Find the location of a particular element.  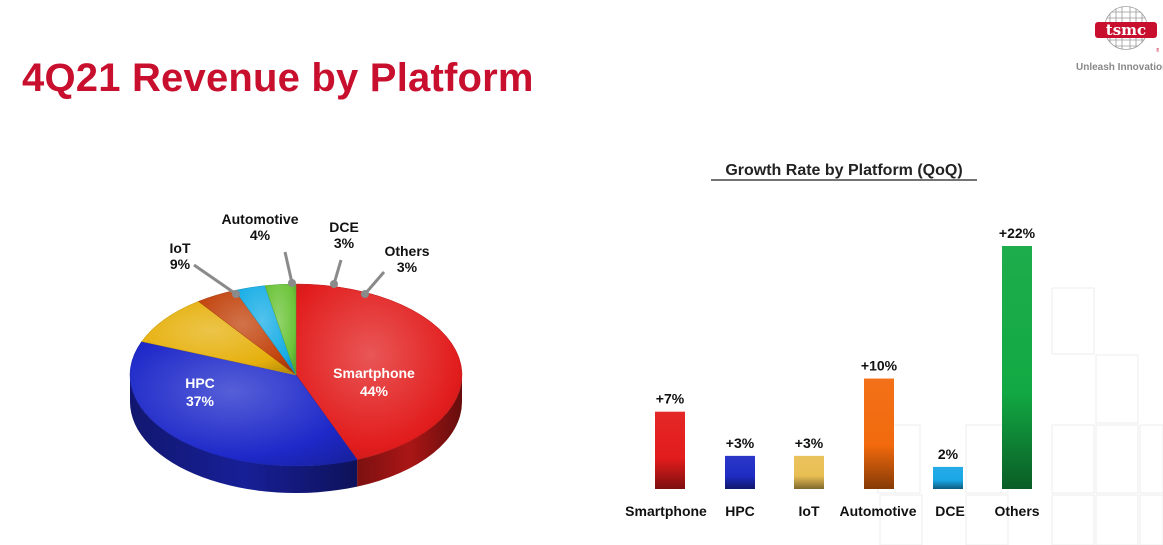

pie-slice-smartphone is located at coordinates (379, 371).